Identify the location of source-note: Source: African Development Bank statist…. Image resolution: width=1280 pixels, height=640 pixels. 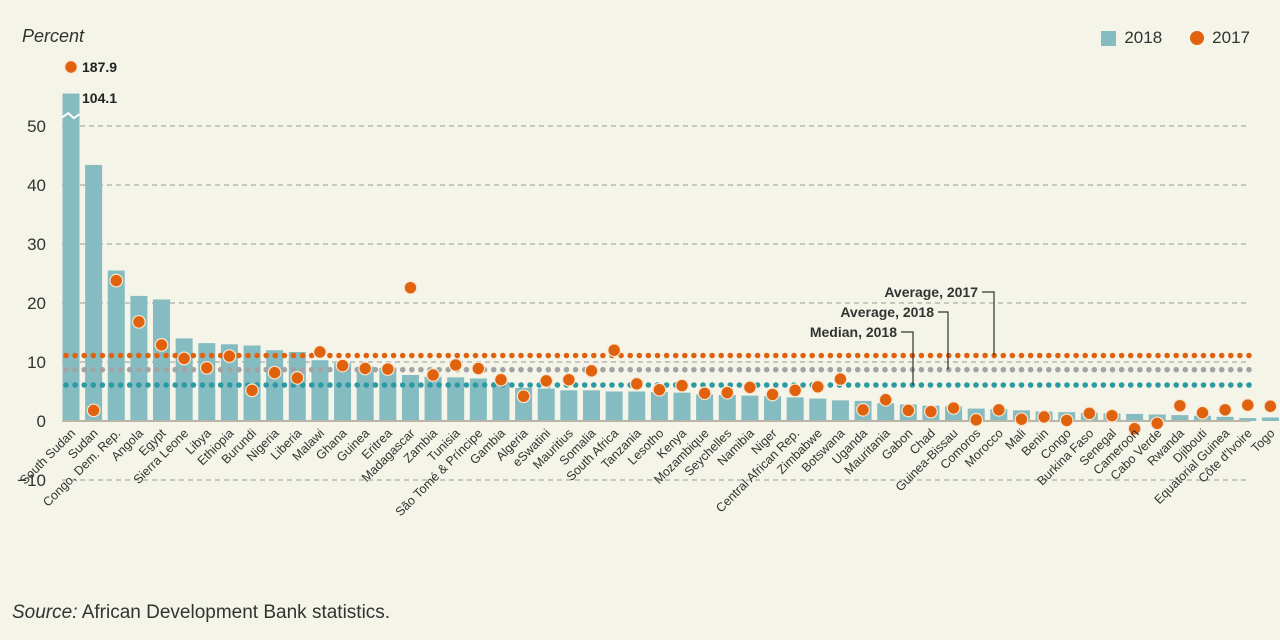
(201, 613).